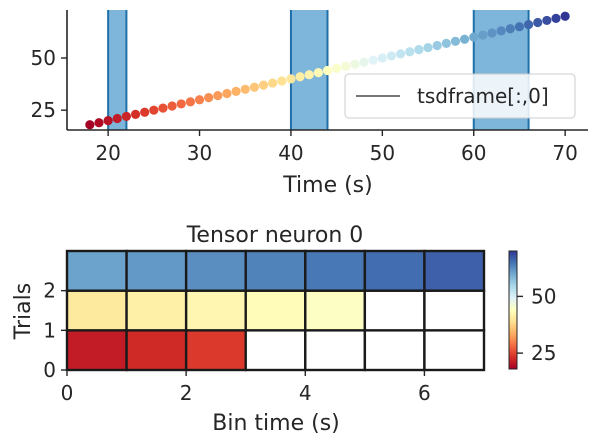  I want to click on x-tick-label: 70, so click(564, 153).